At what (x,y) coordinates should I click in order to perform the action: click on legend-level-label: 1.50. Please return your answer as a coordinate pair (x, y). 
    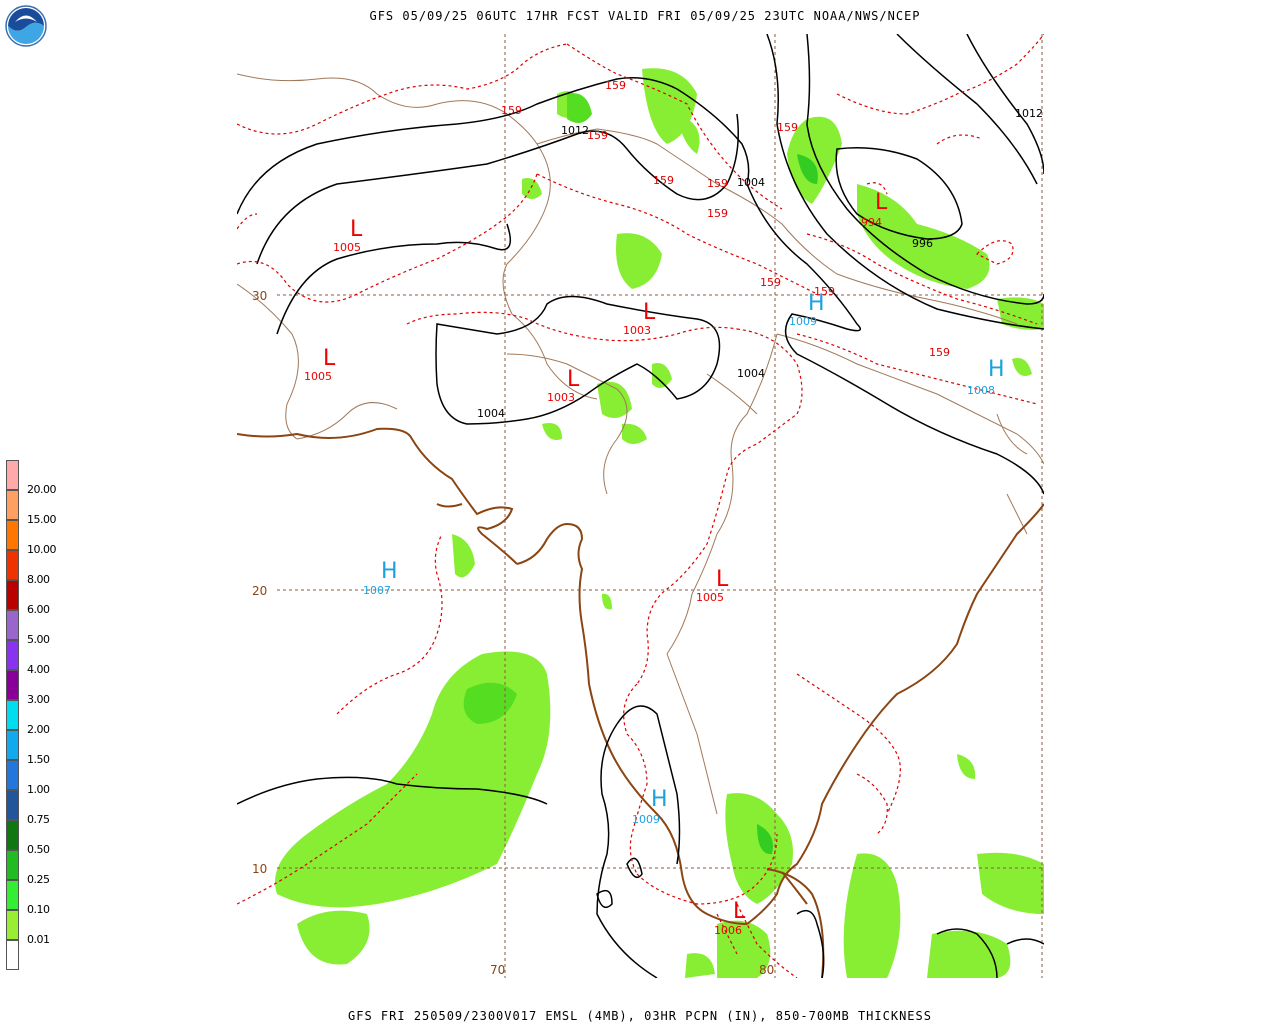
    Looking at the image, I should click on (38, 759).